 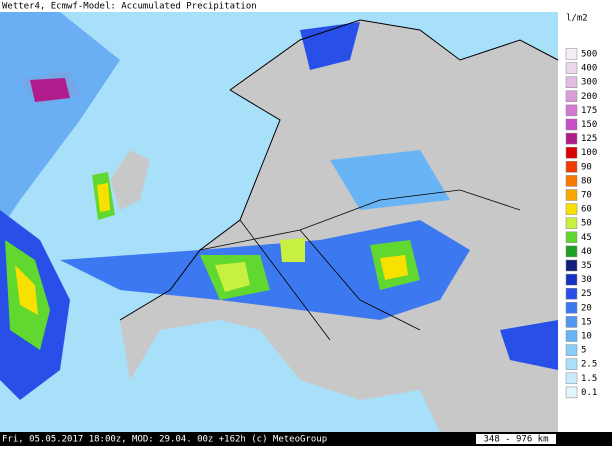 What do you see at coordinates (586, 196) in the screenshot?
I see `legend-label: 70` at bounding box center [586, 196].